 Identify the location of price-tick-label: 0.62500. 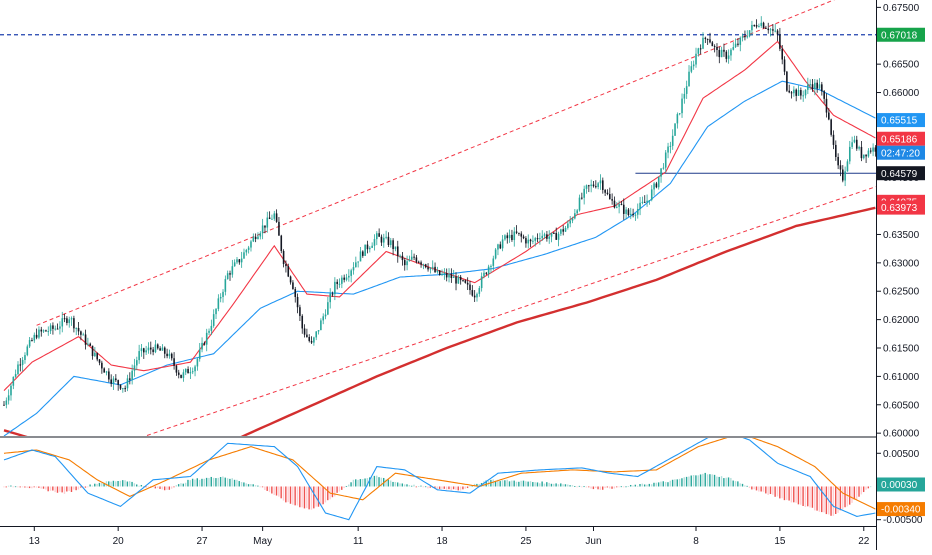
(901, 292).